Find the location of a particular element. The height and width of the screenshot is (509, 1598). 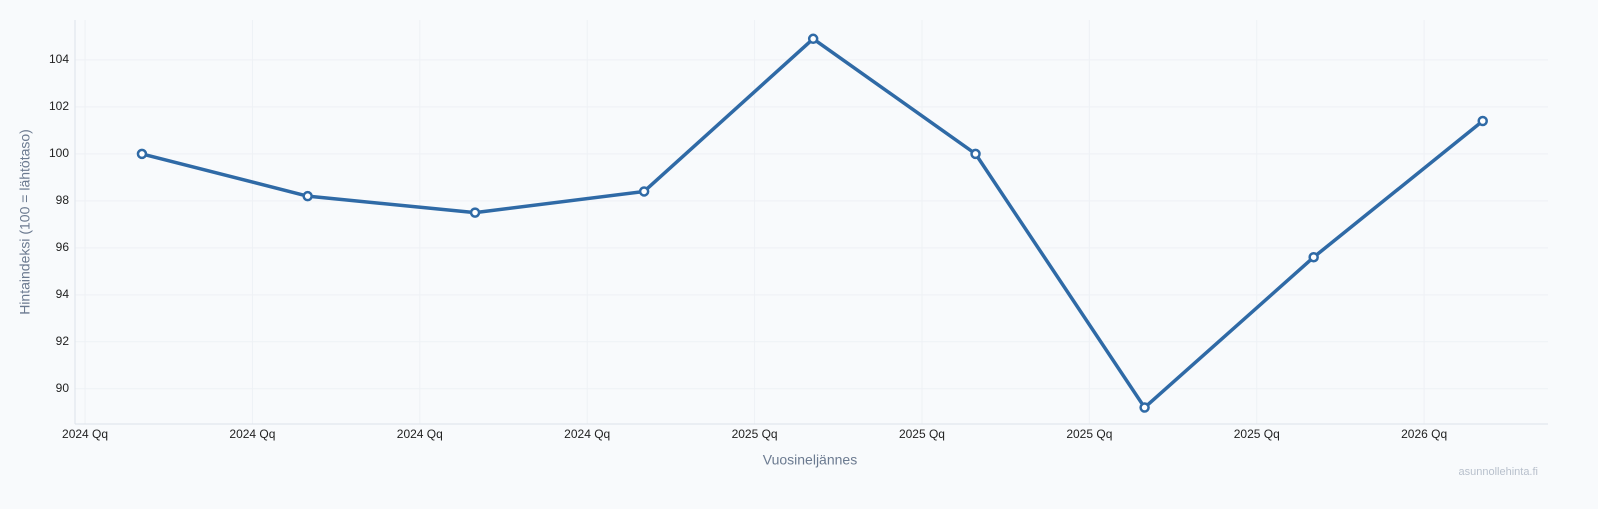

y-axis-title: Hintaindeksi (100 = lähtötaso) is located at coordinates (25, 222).